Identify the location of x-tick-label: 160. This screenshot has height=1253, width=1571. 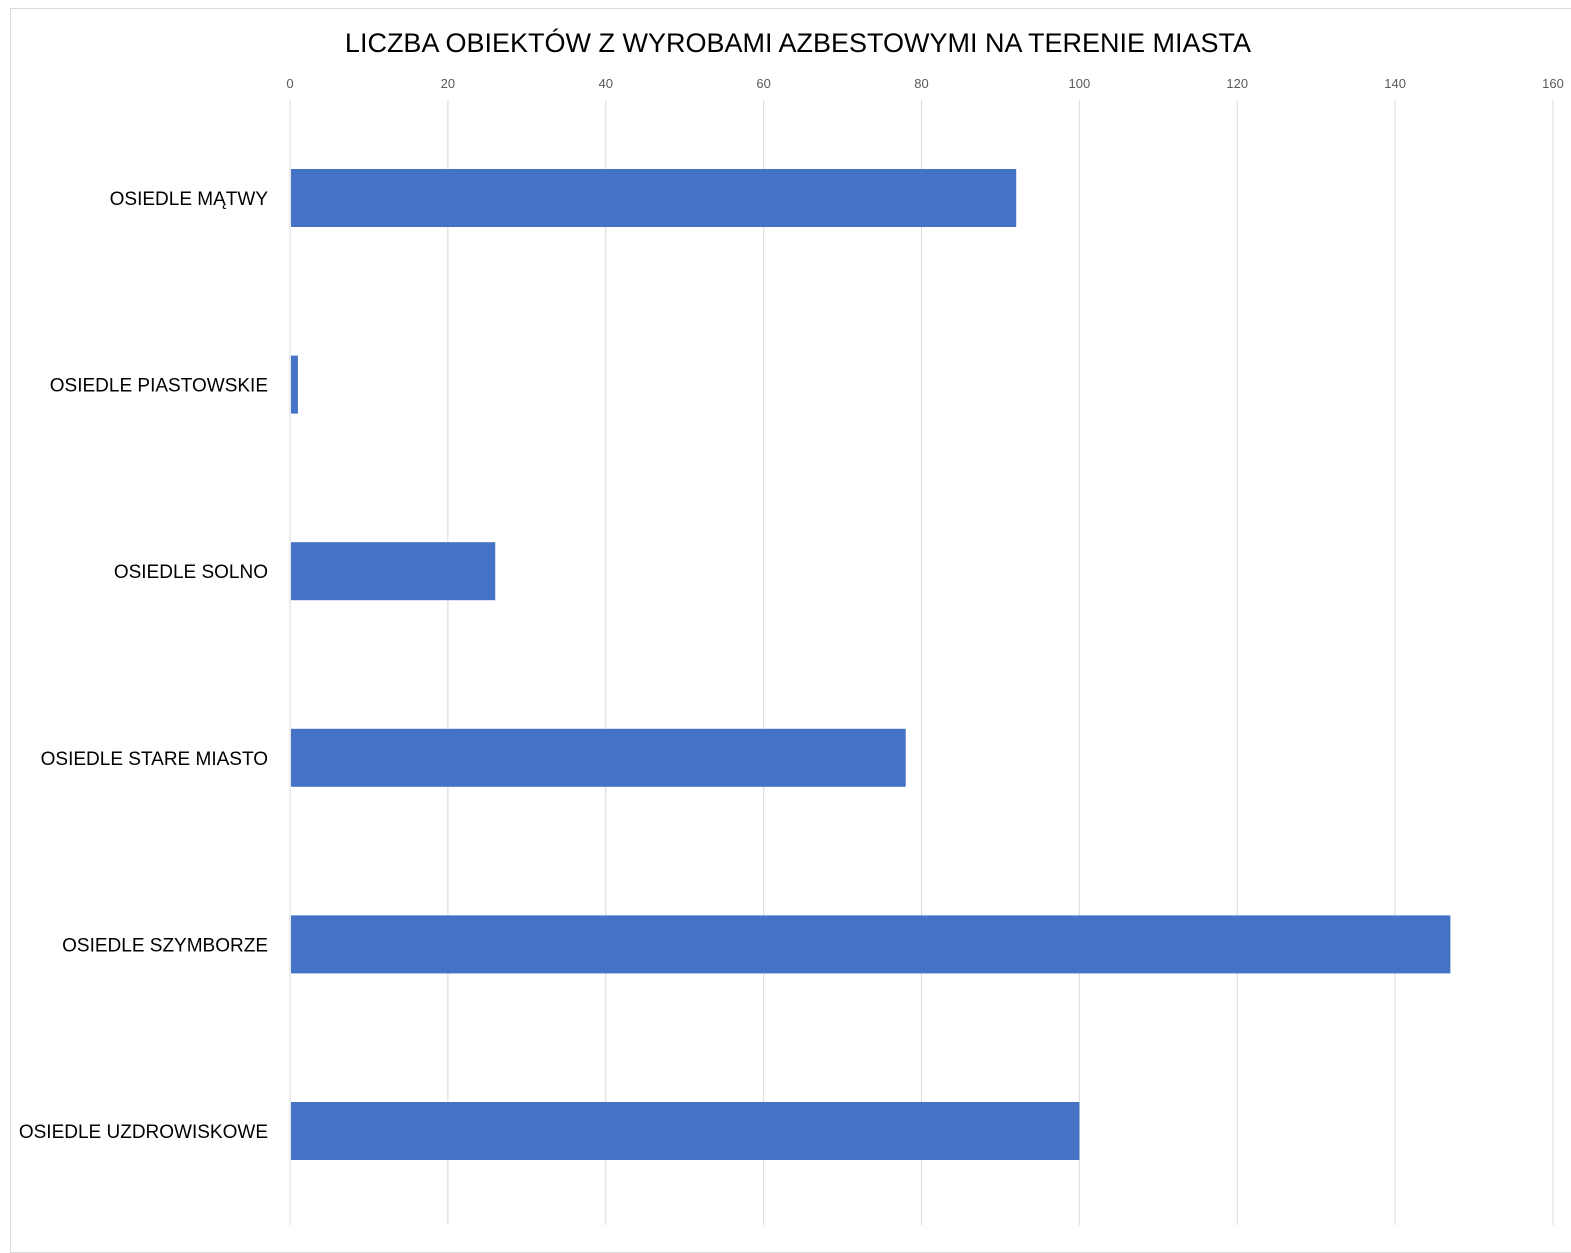
(1553, 83).